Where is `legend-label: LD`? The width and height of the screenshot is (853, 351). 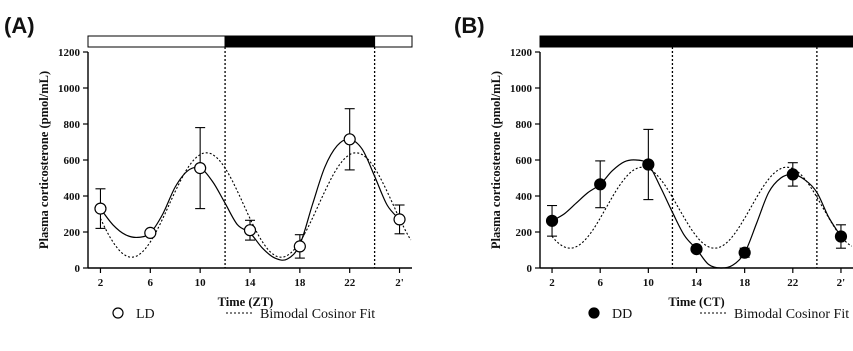
legend-label: LD is located at coordinates (145, 314).